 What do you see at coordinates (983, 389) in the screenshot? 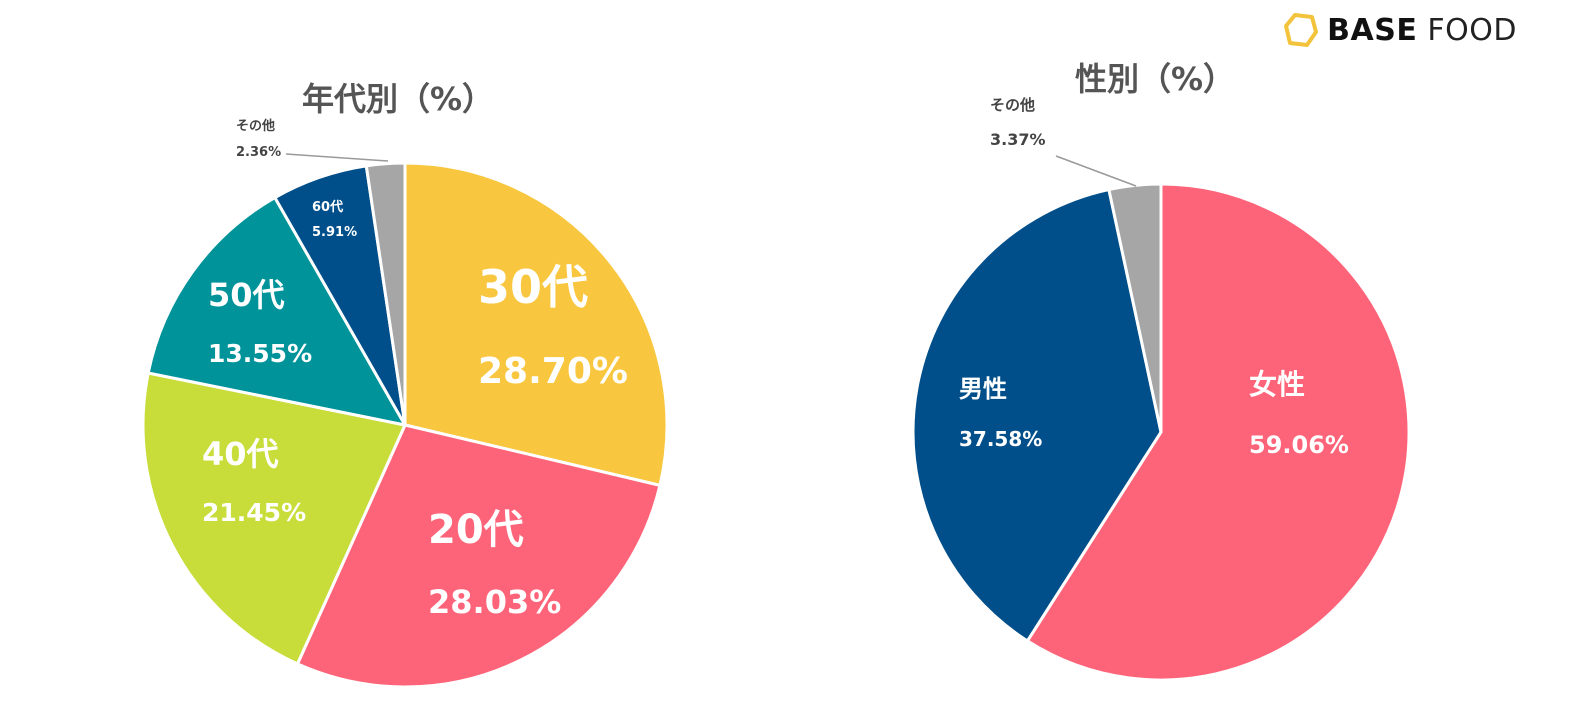
I see `slice-name-label: 男性` at bounding box center [983, 389].